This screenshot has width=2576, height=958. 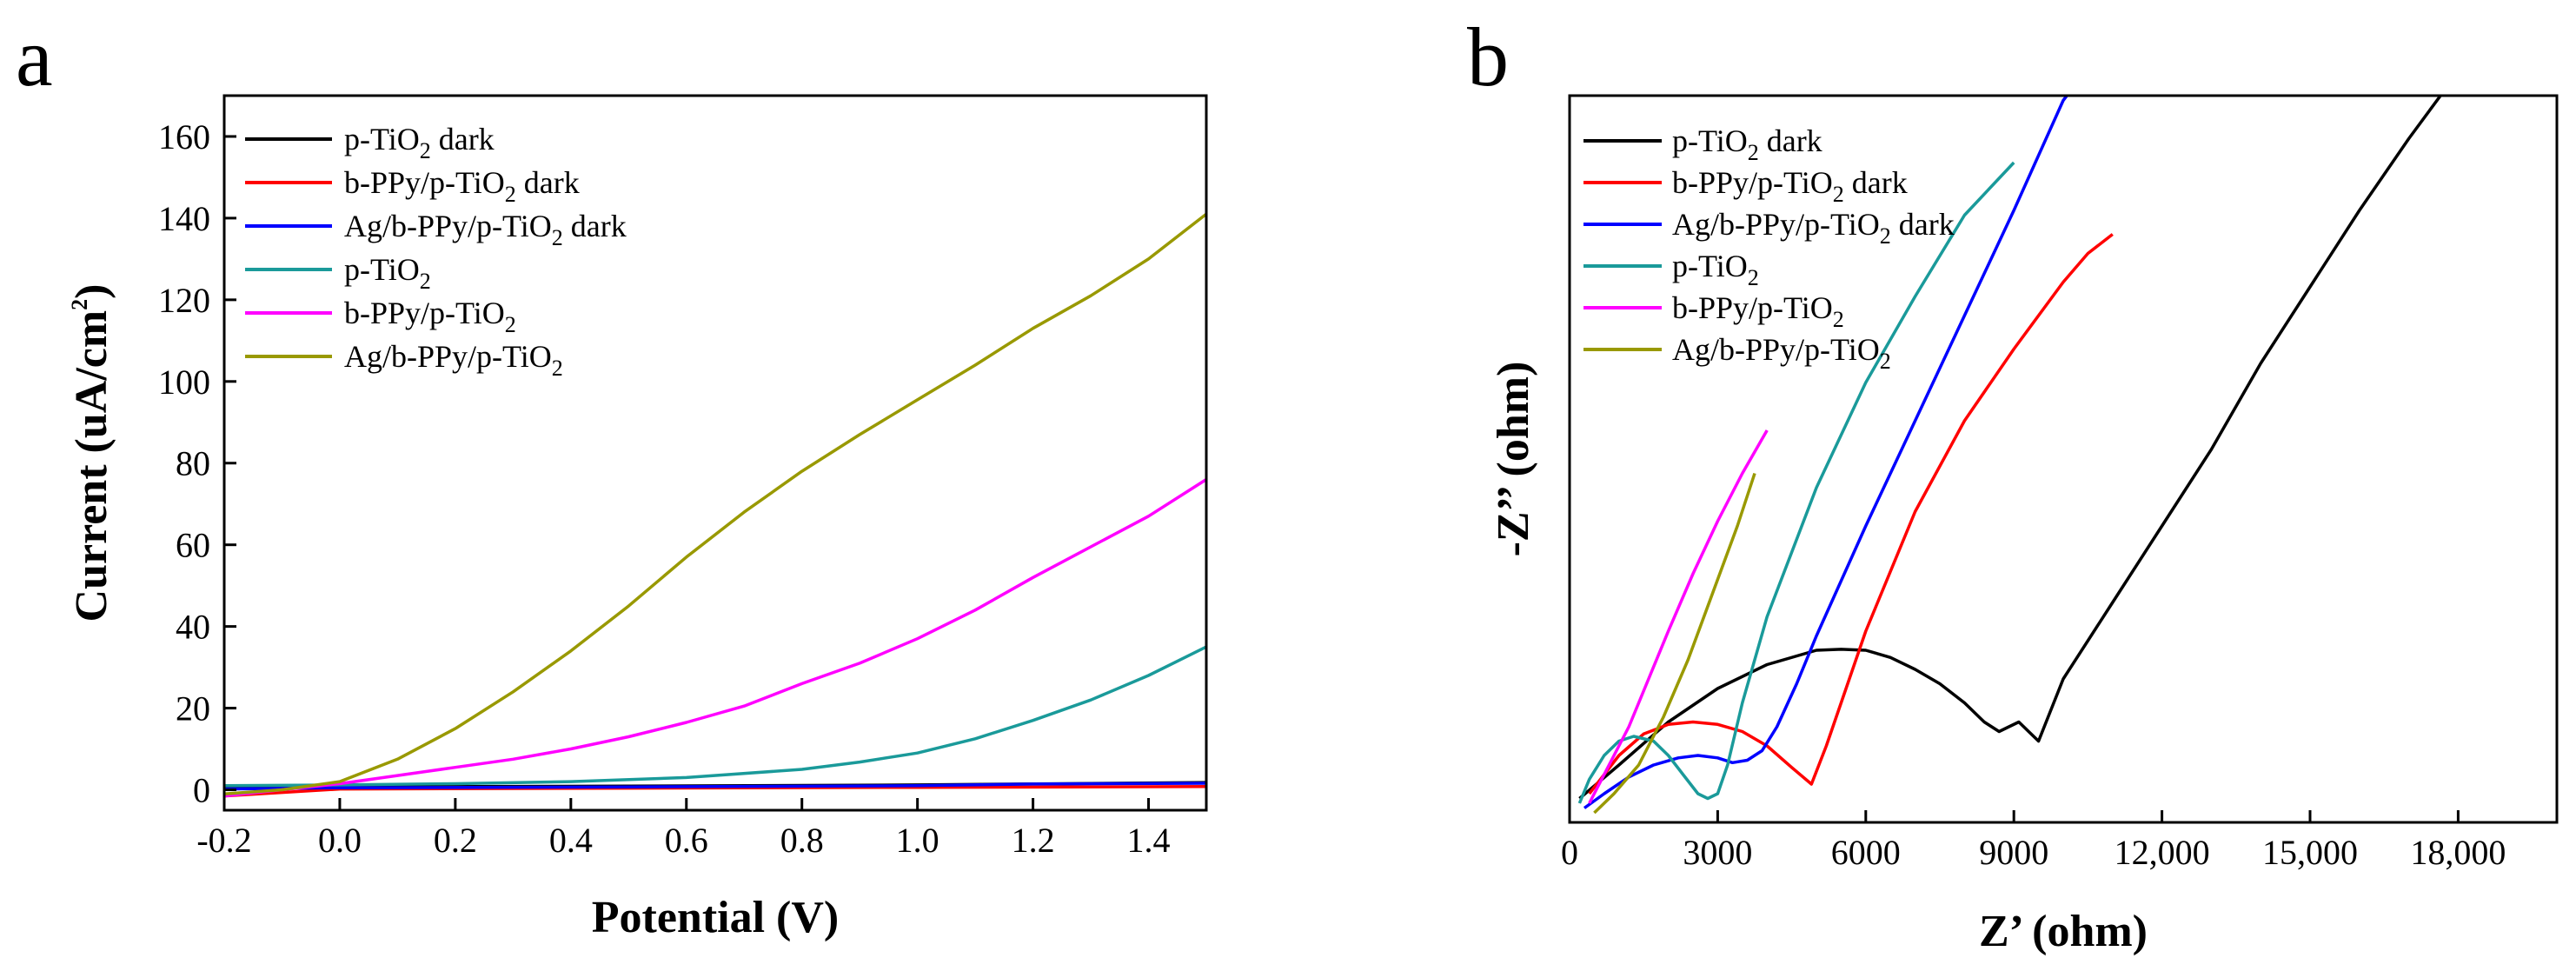 What do you see at coordinates (1488, 56) in the screenshot?
I see `panel-label-b: b` at bounding box center [1488, 56].